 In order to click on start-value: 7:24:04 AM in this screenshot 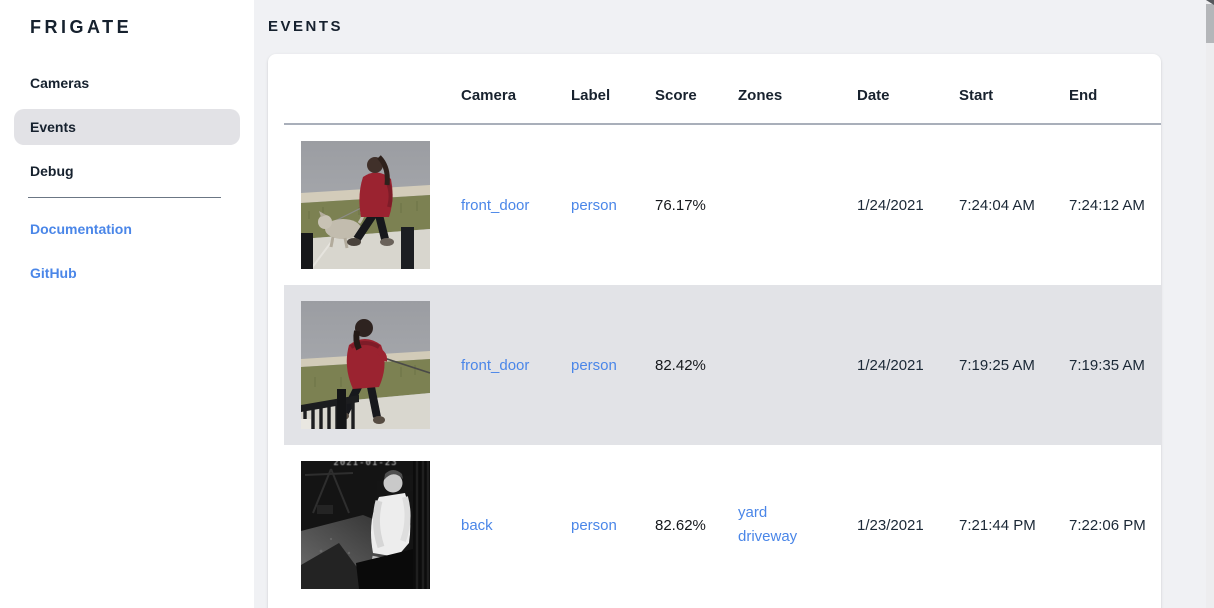, I will do `click(997, 205)`.